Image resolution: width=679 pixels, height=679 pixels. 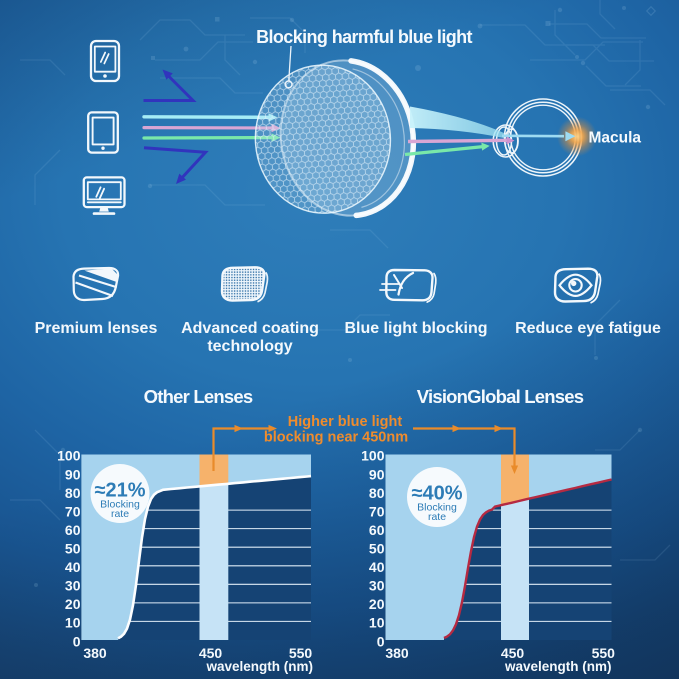 I want to click on svg-text: Blocking harmful blue light, so click(x=364, y=37).